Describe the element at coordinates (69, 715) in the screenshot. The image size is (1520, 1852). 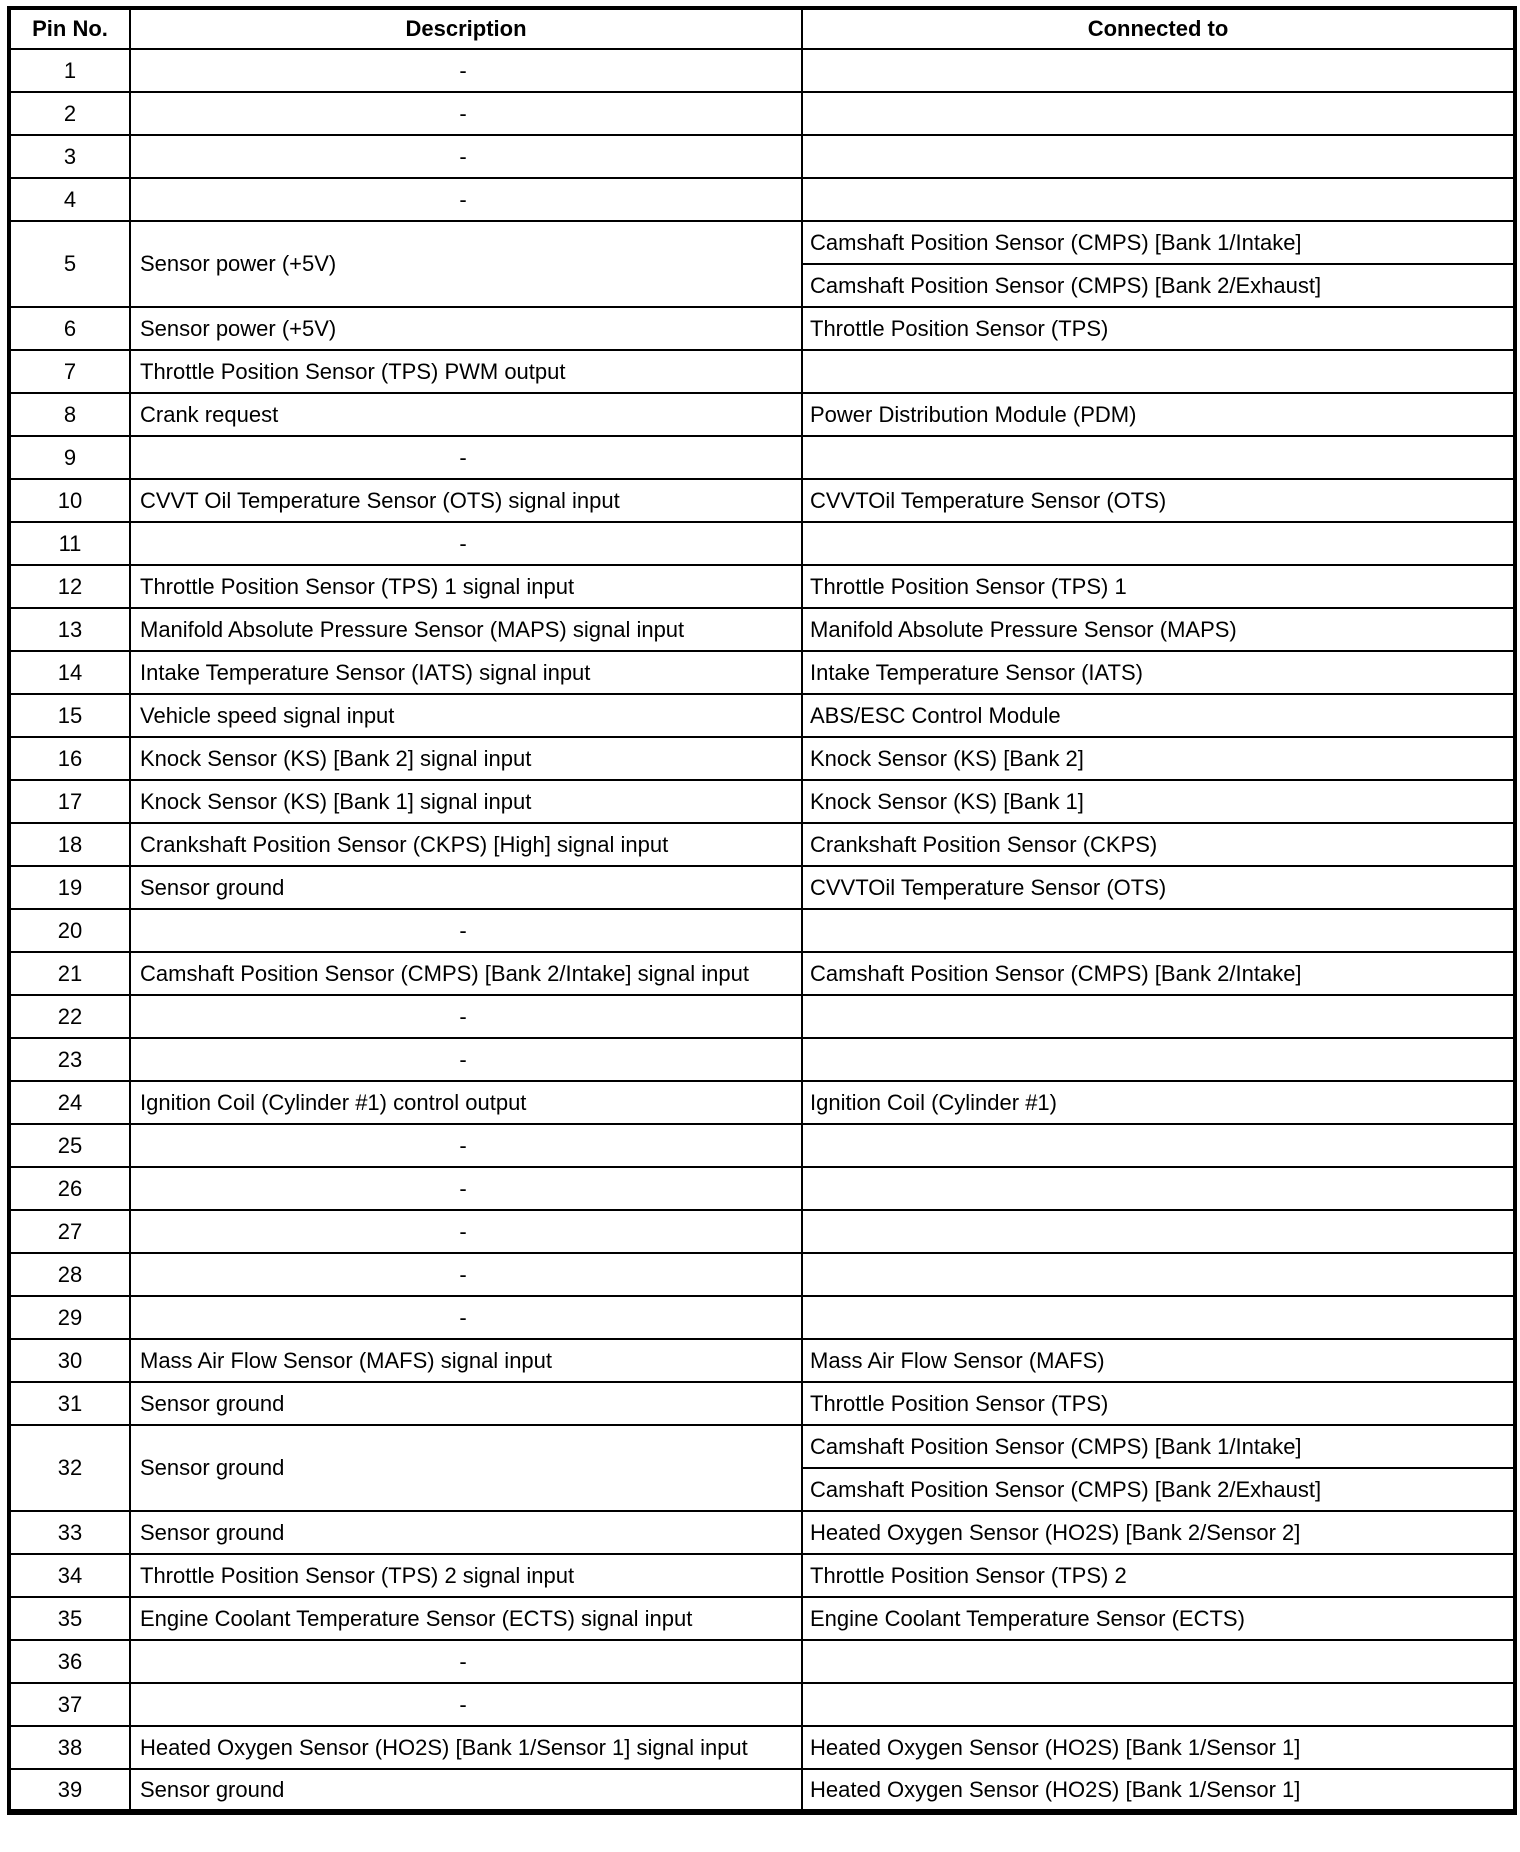
I see `pin-cell: 15` at that location.